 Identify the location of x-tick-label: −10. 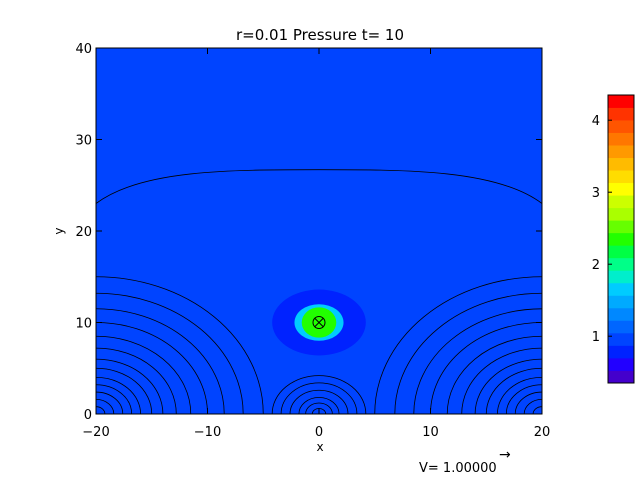
(207, 432).